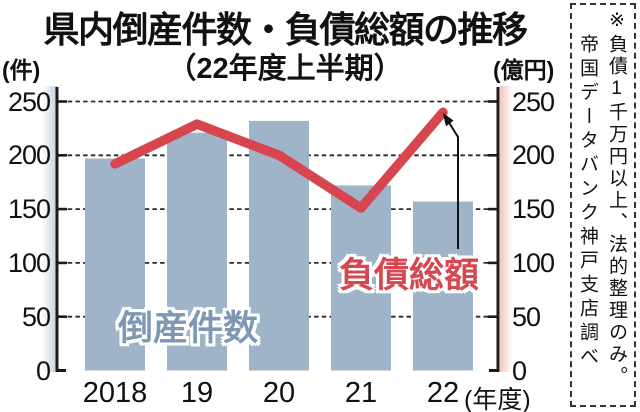  Describe the element at coordinates (197, 393) in the screenshot. I see `x-tick-label-19: 19` at that location.